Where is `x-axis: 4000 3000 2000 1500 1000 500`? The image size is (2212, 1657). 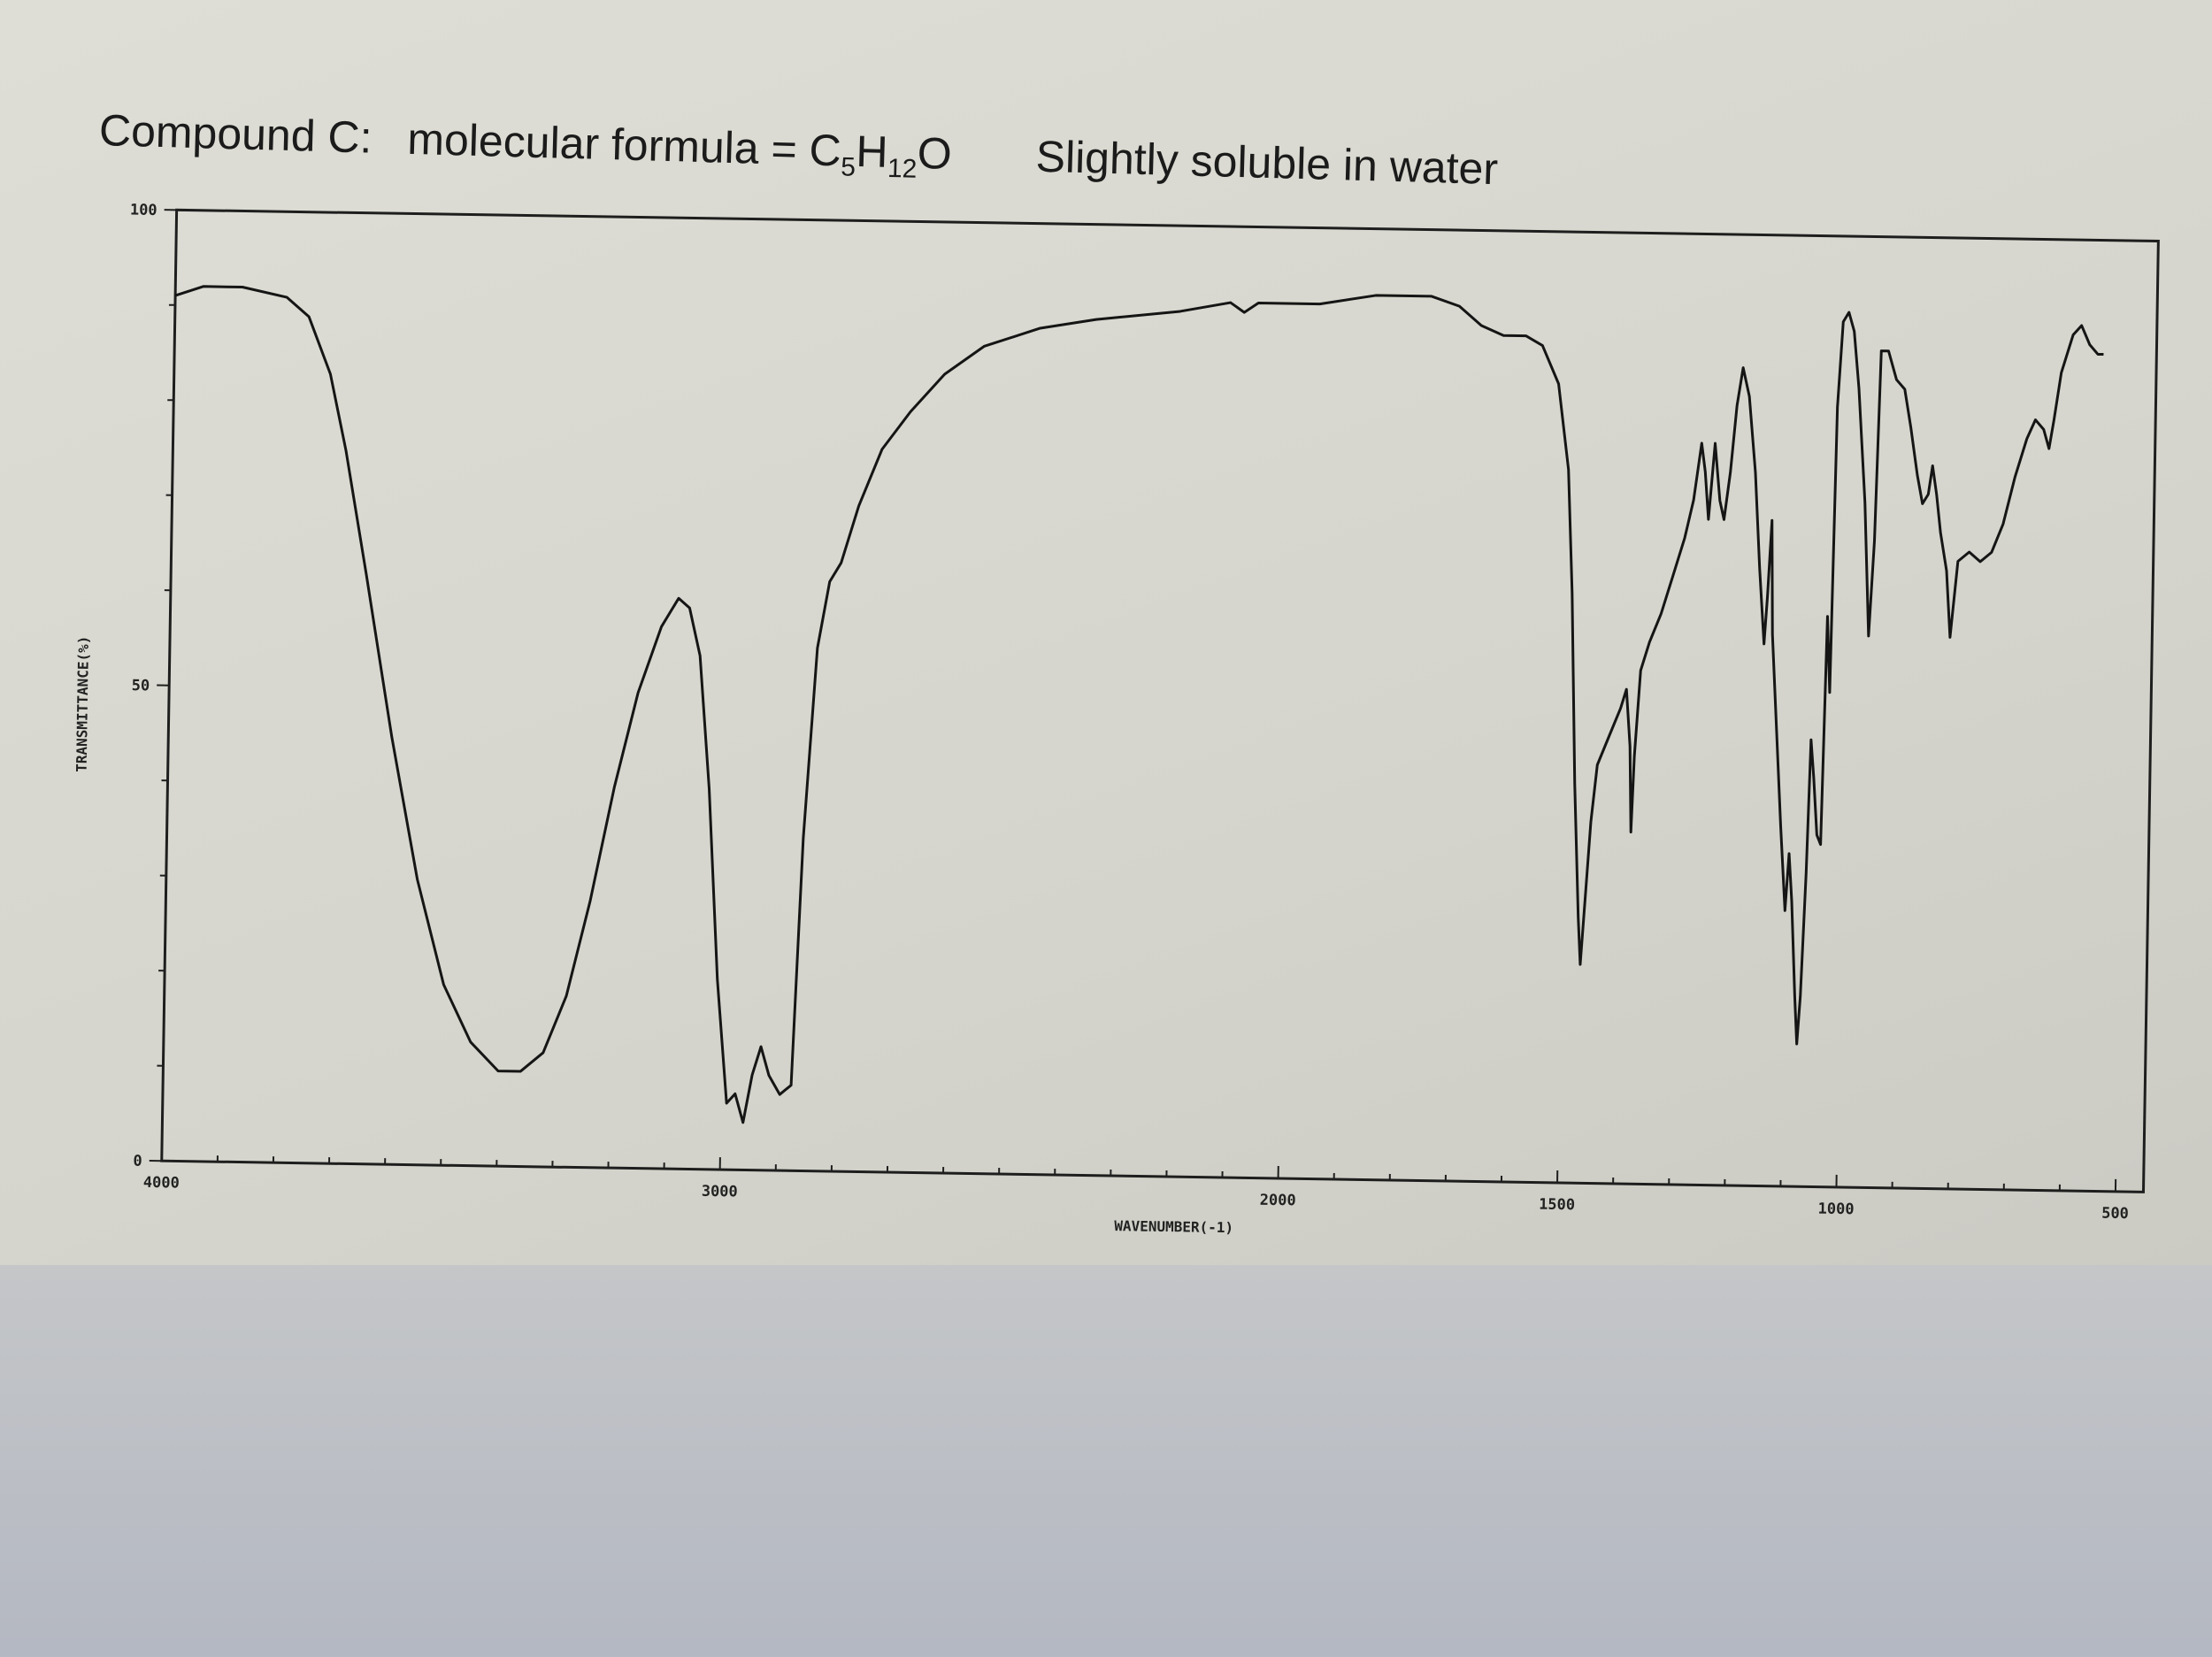 x-axis: 4000 3000 2000 1500 1000 500 is located at coordinates (1136, 1185).